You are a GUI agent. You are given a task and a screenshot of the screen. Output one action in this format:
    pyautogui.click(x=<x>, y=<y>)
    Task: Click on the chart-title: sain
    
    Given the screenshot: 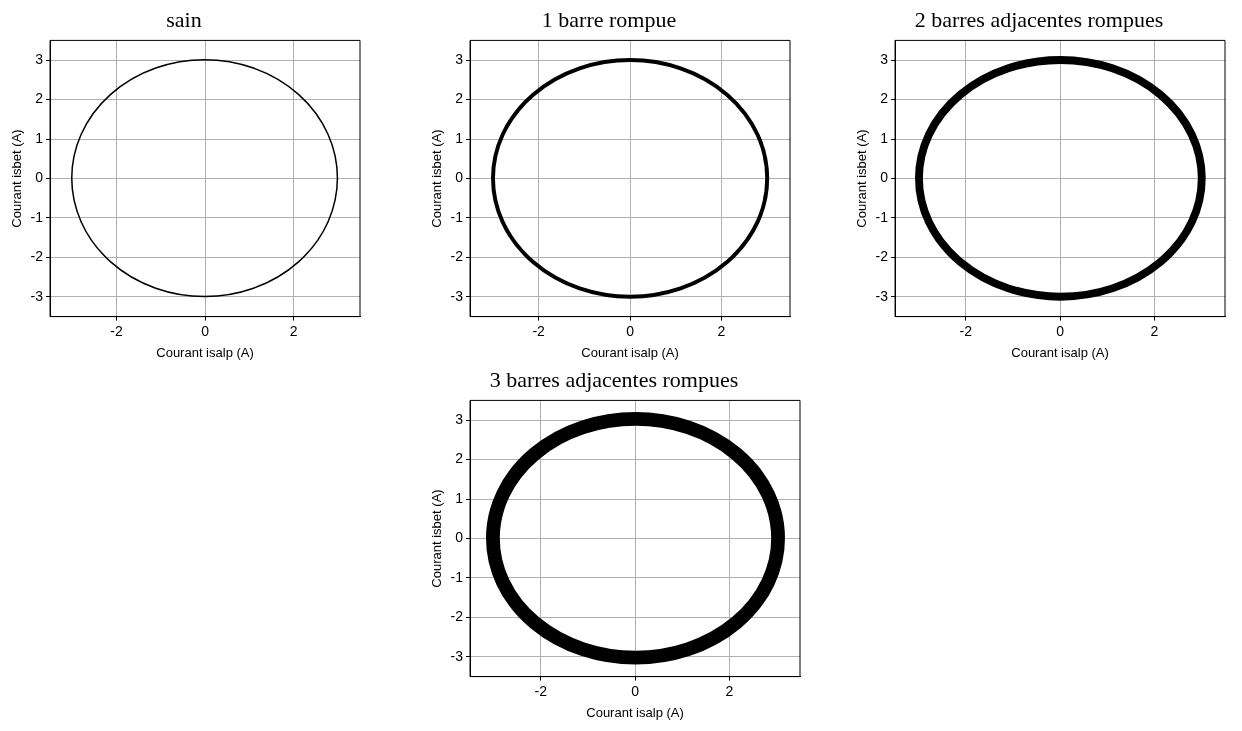 What is the action you would take?
    pyautogui.click(x=184, y=19)
    